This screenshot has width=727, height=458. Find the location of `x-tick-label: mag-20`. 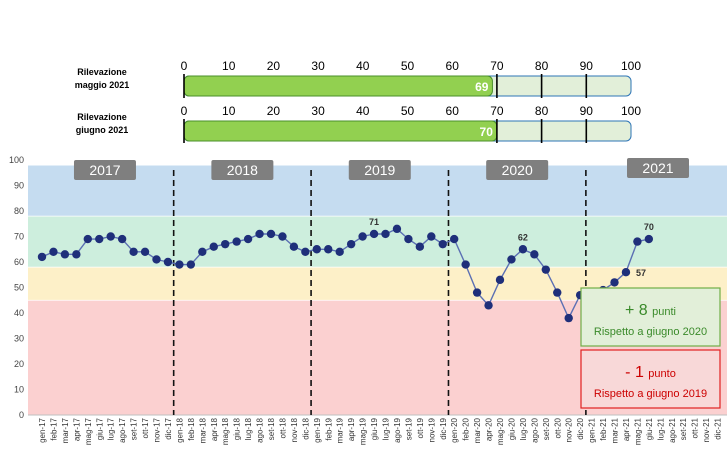

x-tick-label: mag-20 is located at coordinates (500, 431).